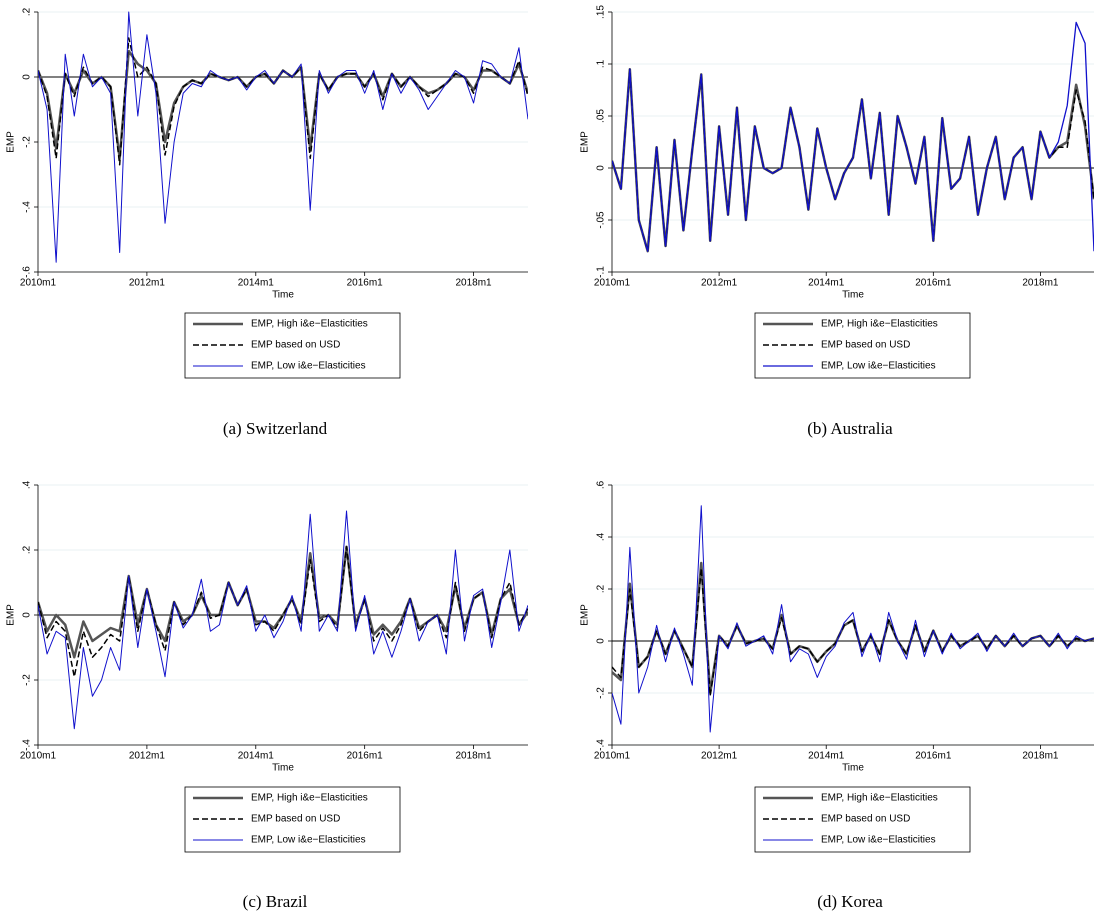 The image size is (1096, 915). What do you see at coordinates (601, 484) in the screenshot?
I see `y-tick-label: .6` at bounding box center [601, 484].